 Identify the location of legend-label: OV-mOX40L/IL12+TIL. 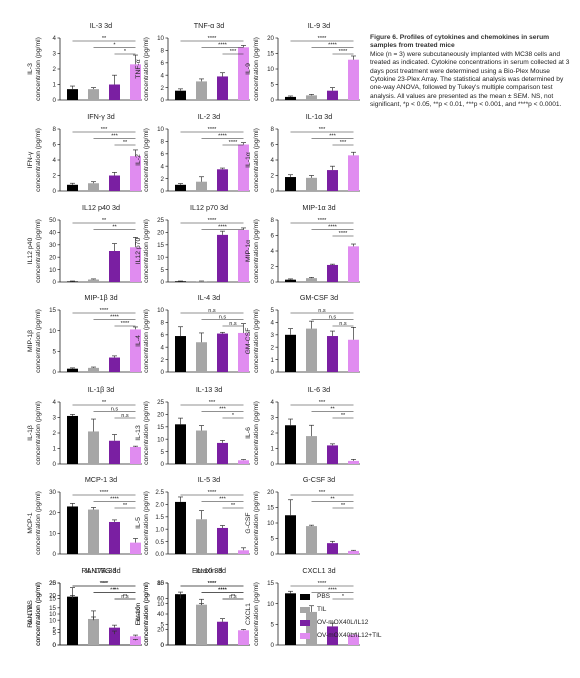
(349, 635).